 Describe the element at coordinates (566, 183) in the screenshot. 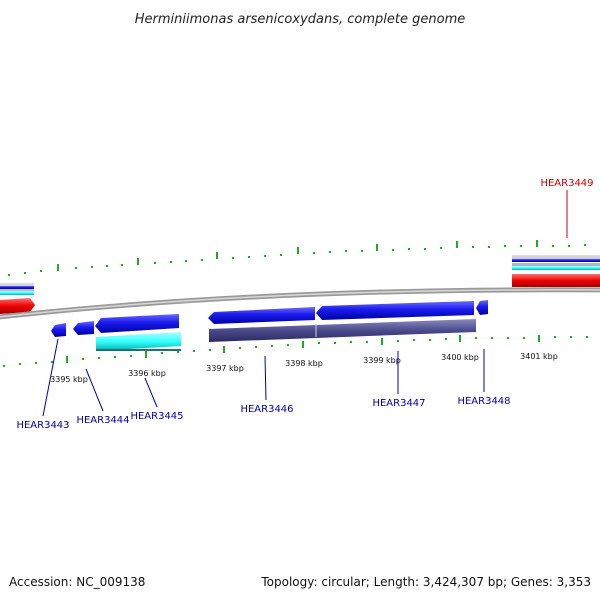

I see `gene-label-hear3449: HEAR3449` at that location.